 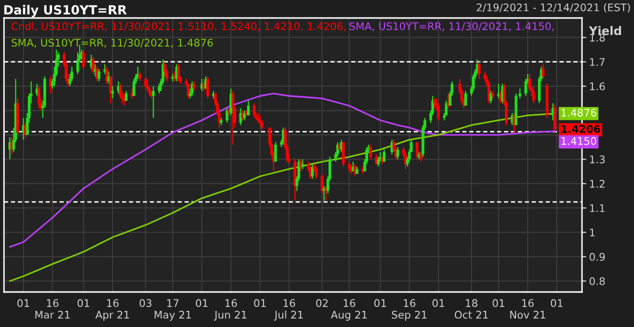 What do you see at coordinates (597, 38) in the screenshot?
I see `y-tick-label: 1.8` at bounding box center [597, 38].